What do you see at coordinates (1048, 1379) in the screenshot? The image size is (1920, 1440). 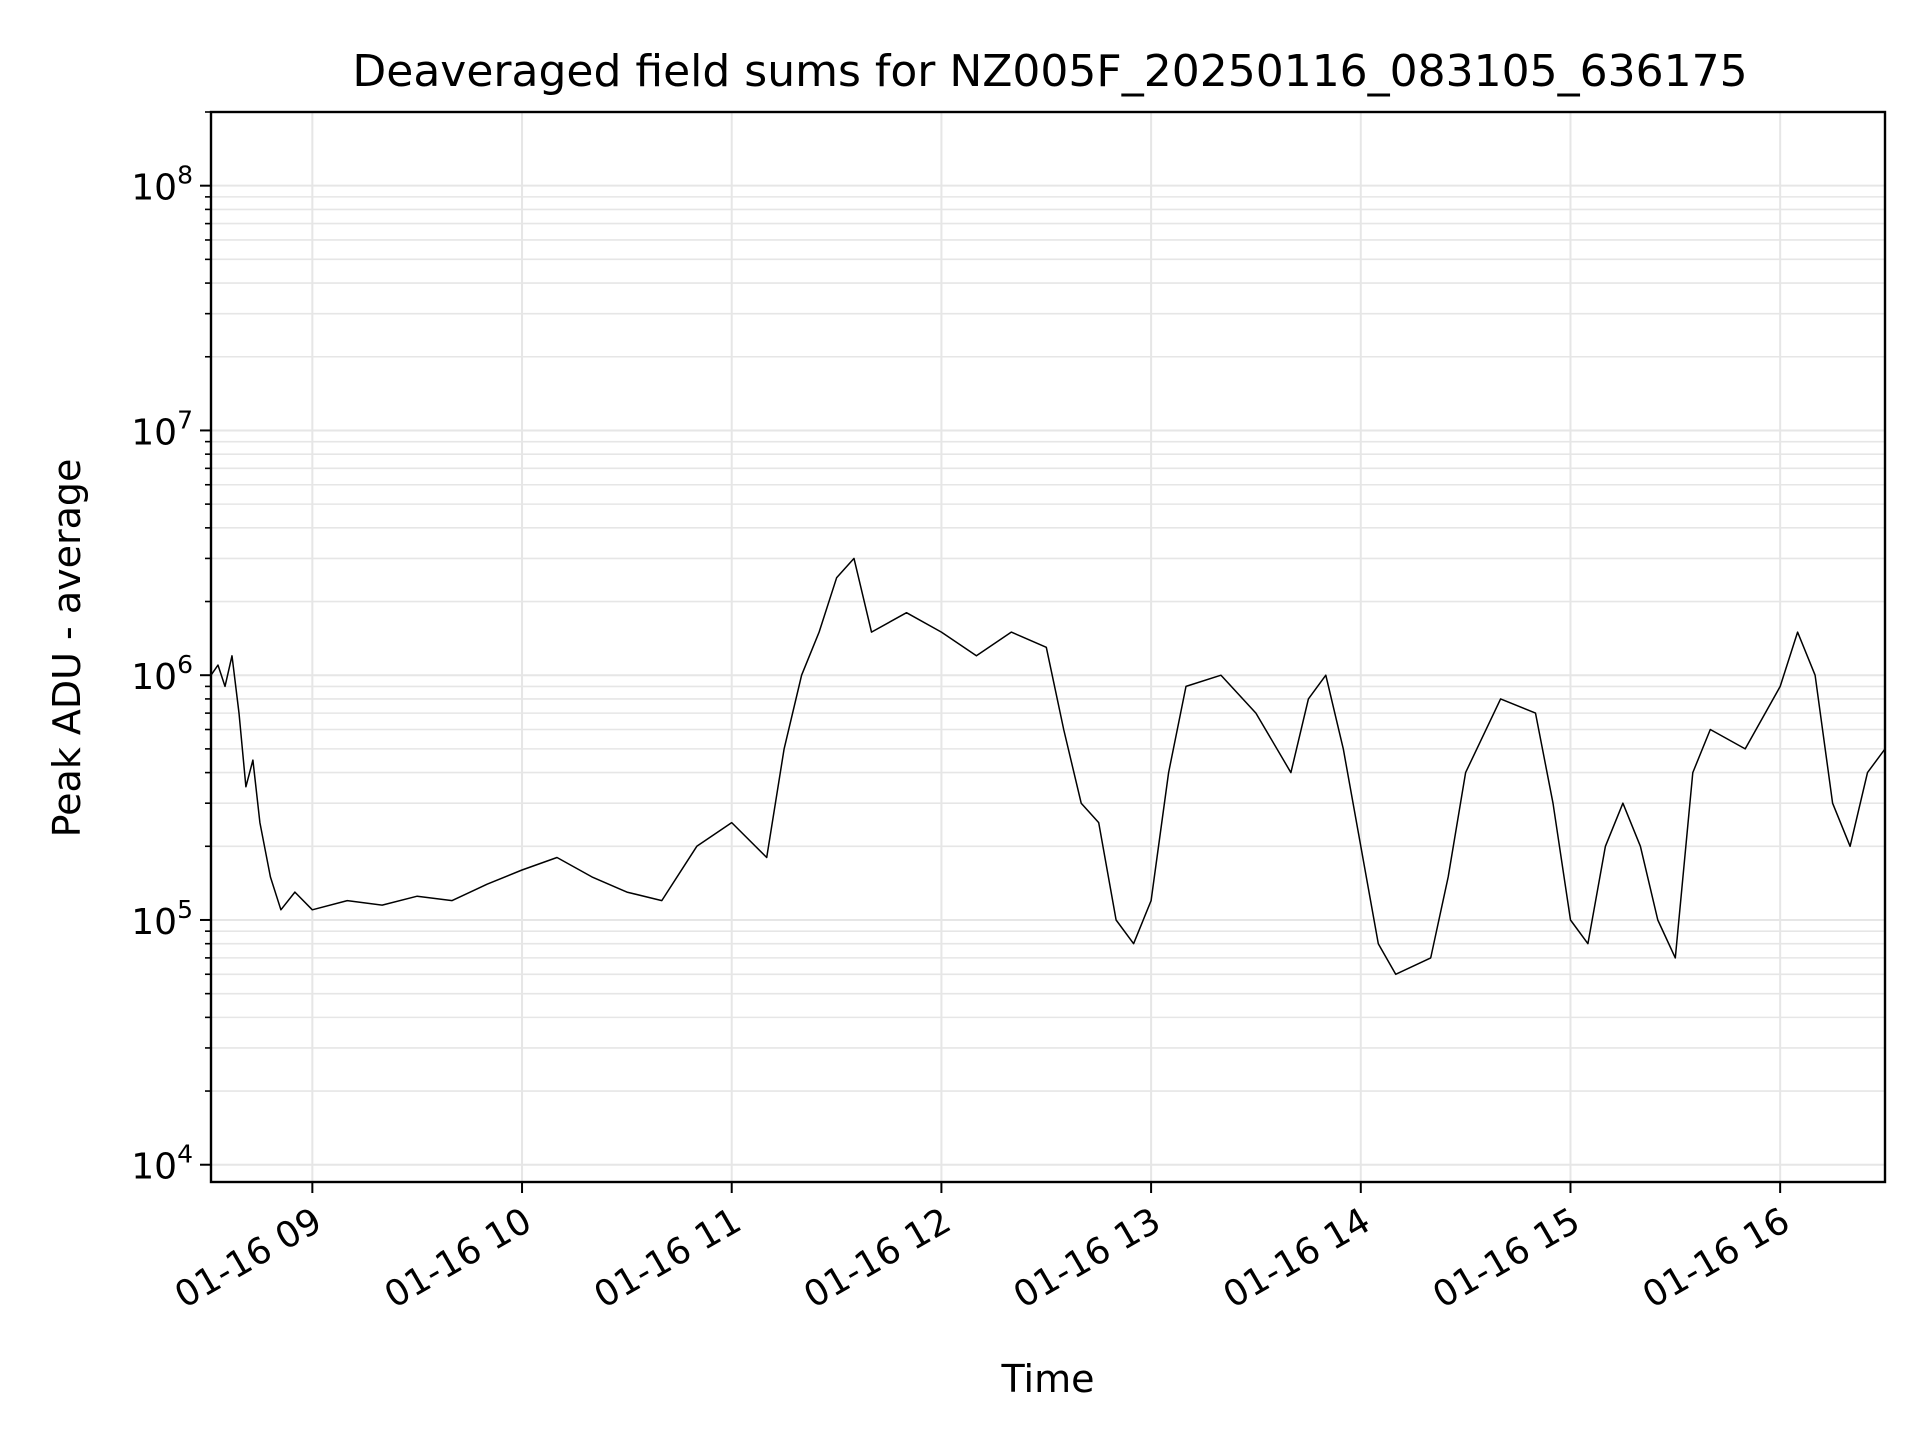 I see `x-axis-label: Time` at bounding box center [1048, 1379].